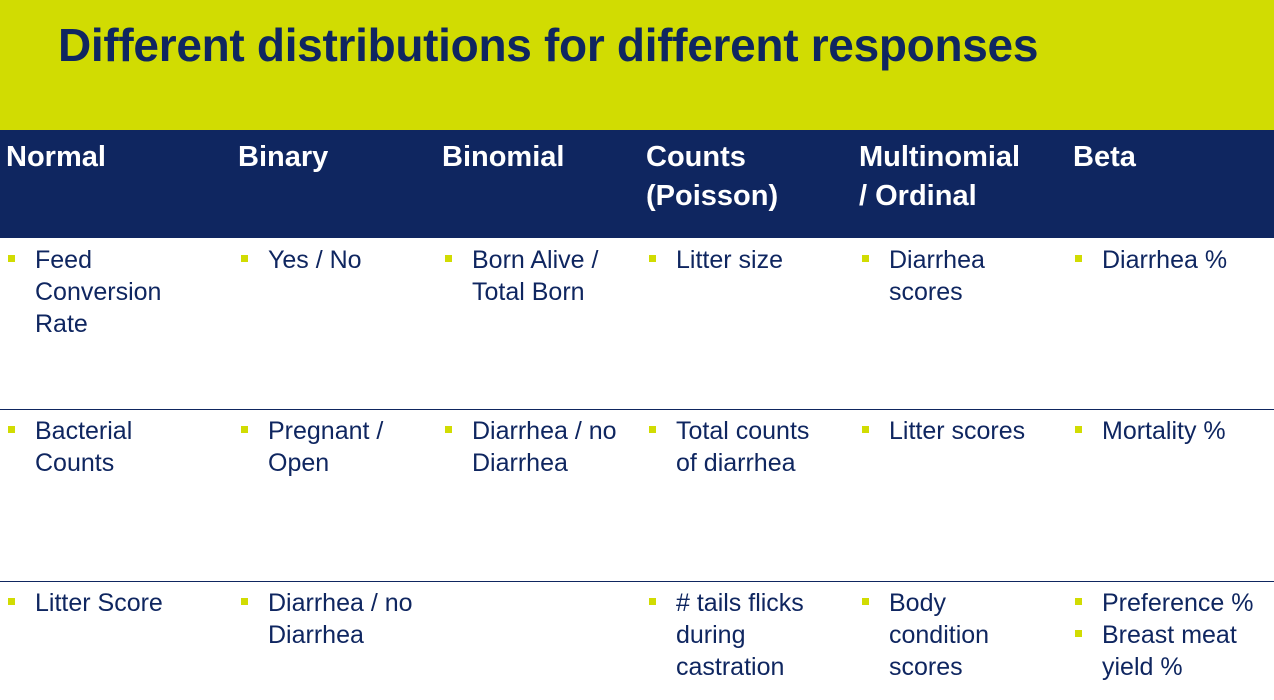  I want to click on table-cell: Diarrhea %, so click(1173, 260).